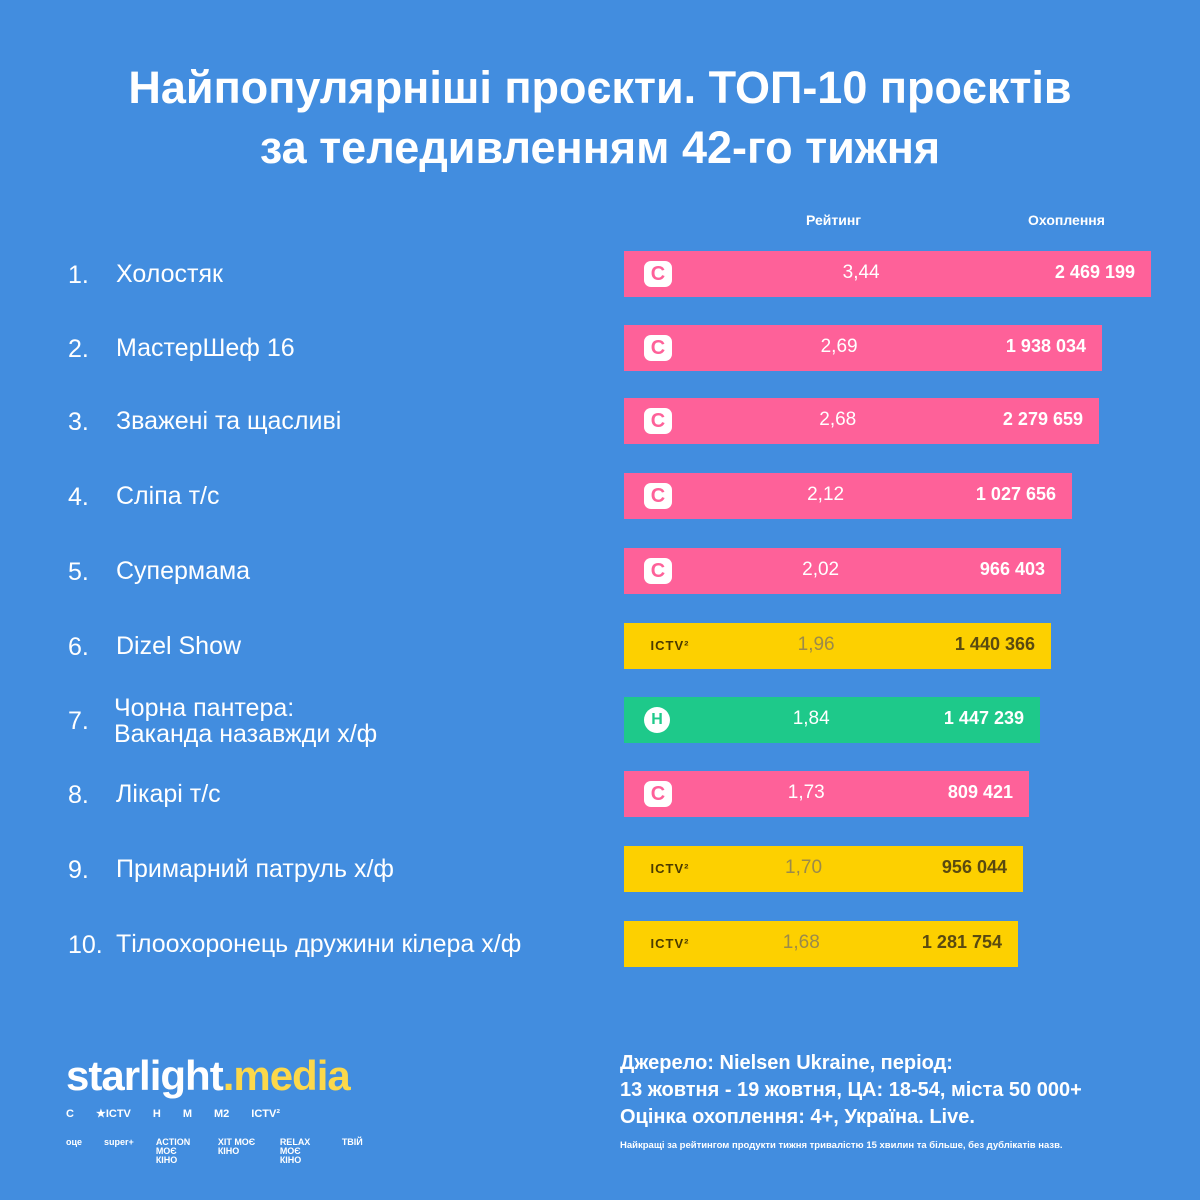 Image resolution: width=1200 pixels, height=1200 pixels. I want to click on rating-bar: С 1,73 809 421, so click(826, 794).